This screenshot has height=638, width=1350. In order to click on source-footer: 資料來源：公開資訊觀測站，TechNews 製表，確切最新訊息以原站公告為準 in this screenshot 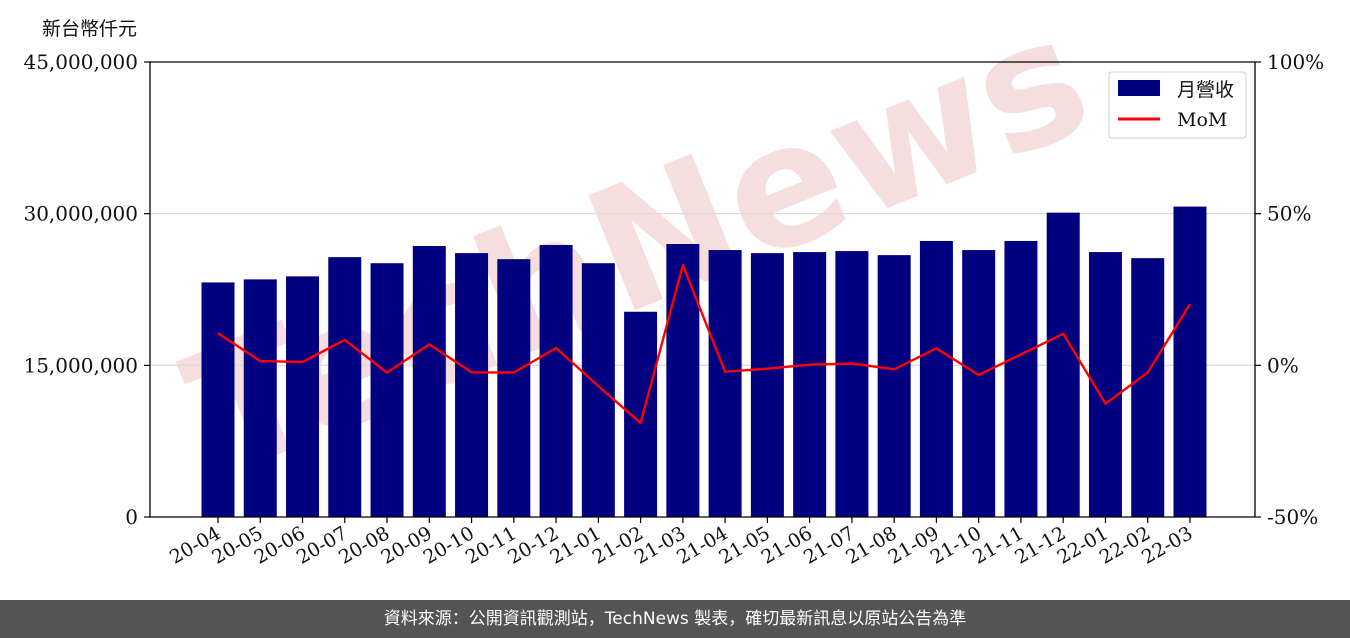, I will do `click(675, 619)`.